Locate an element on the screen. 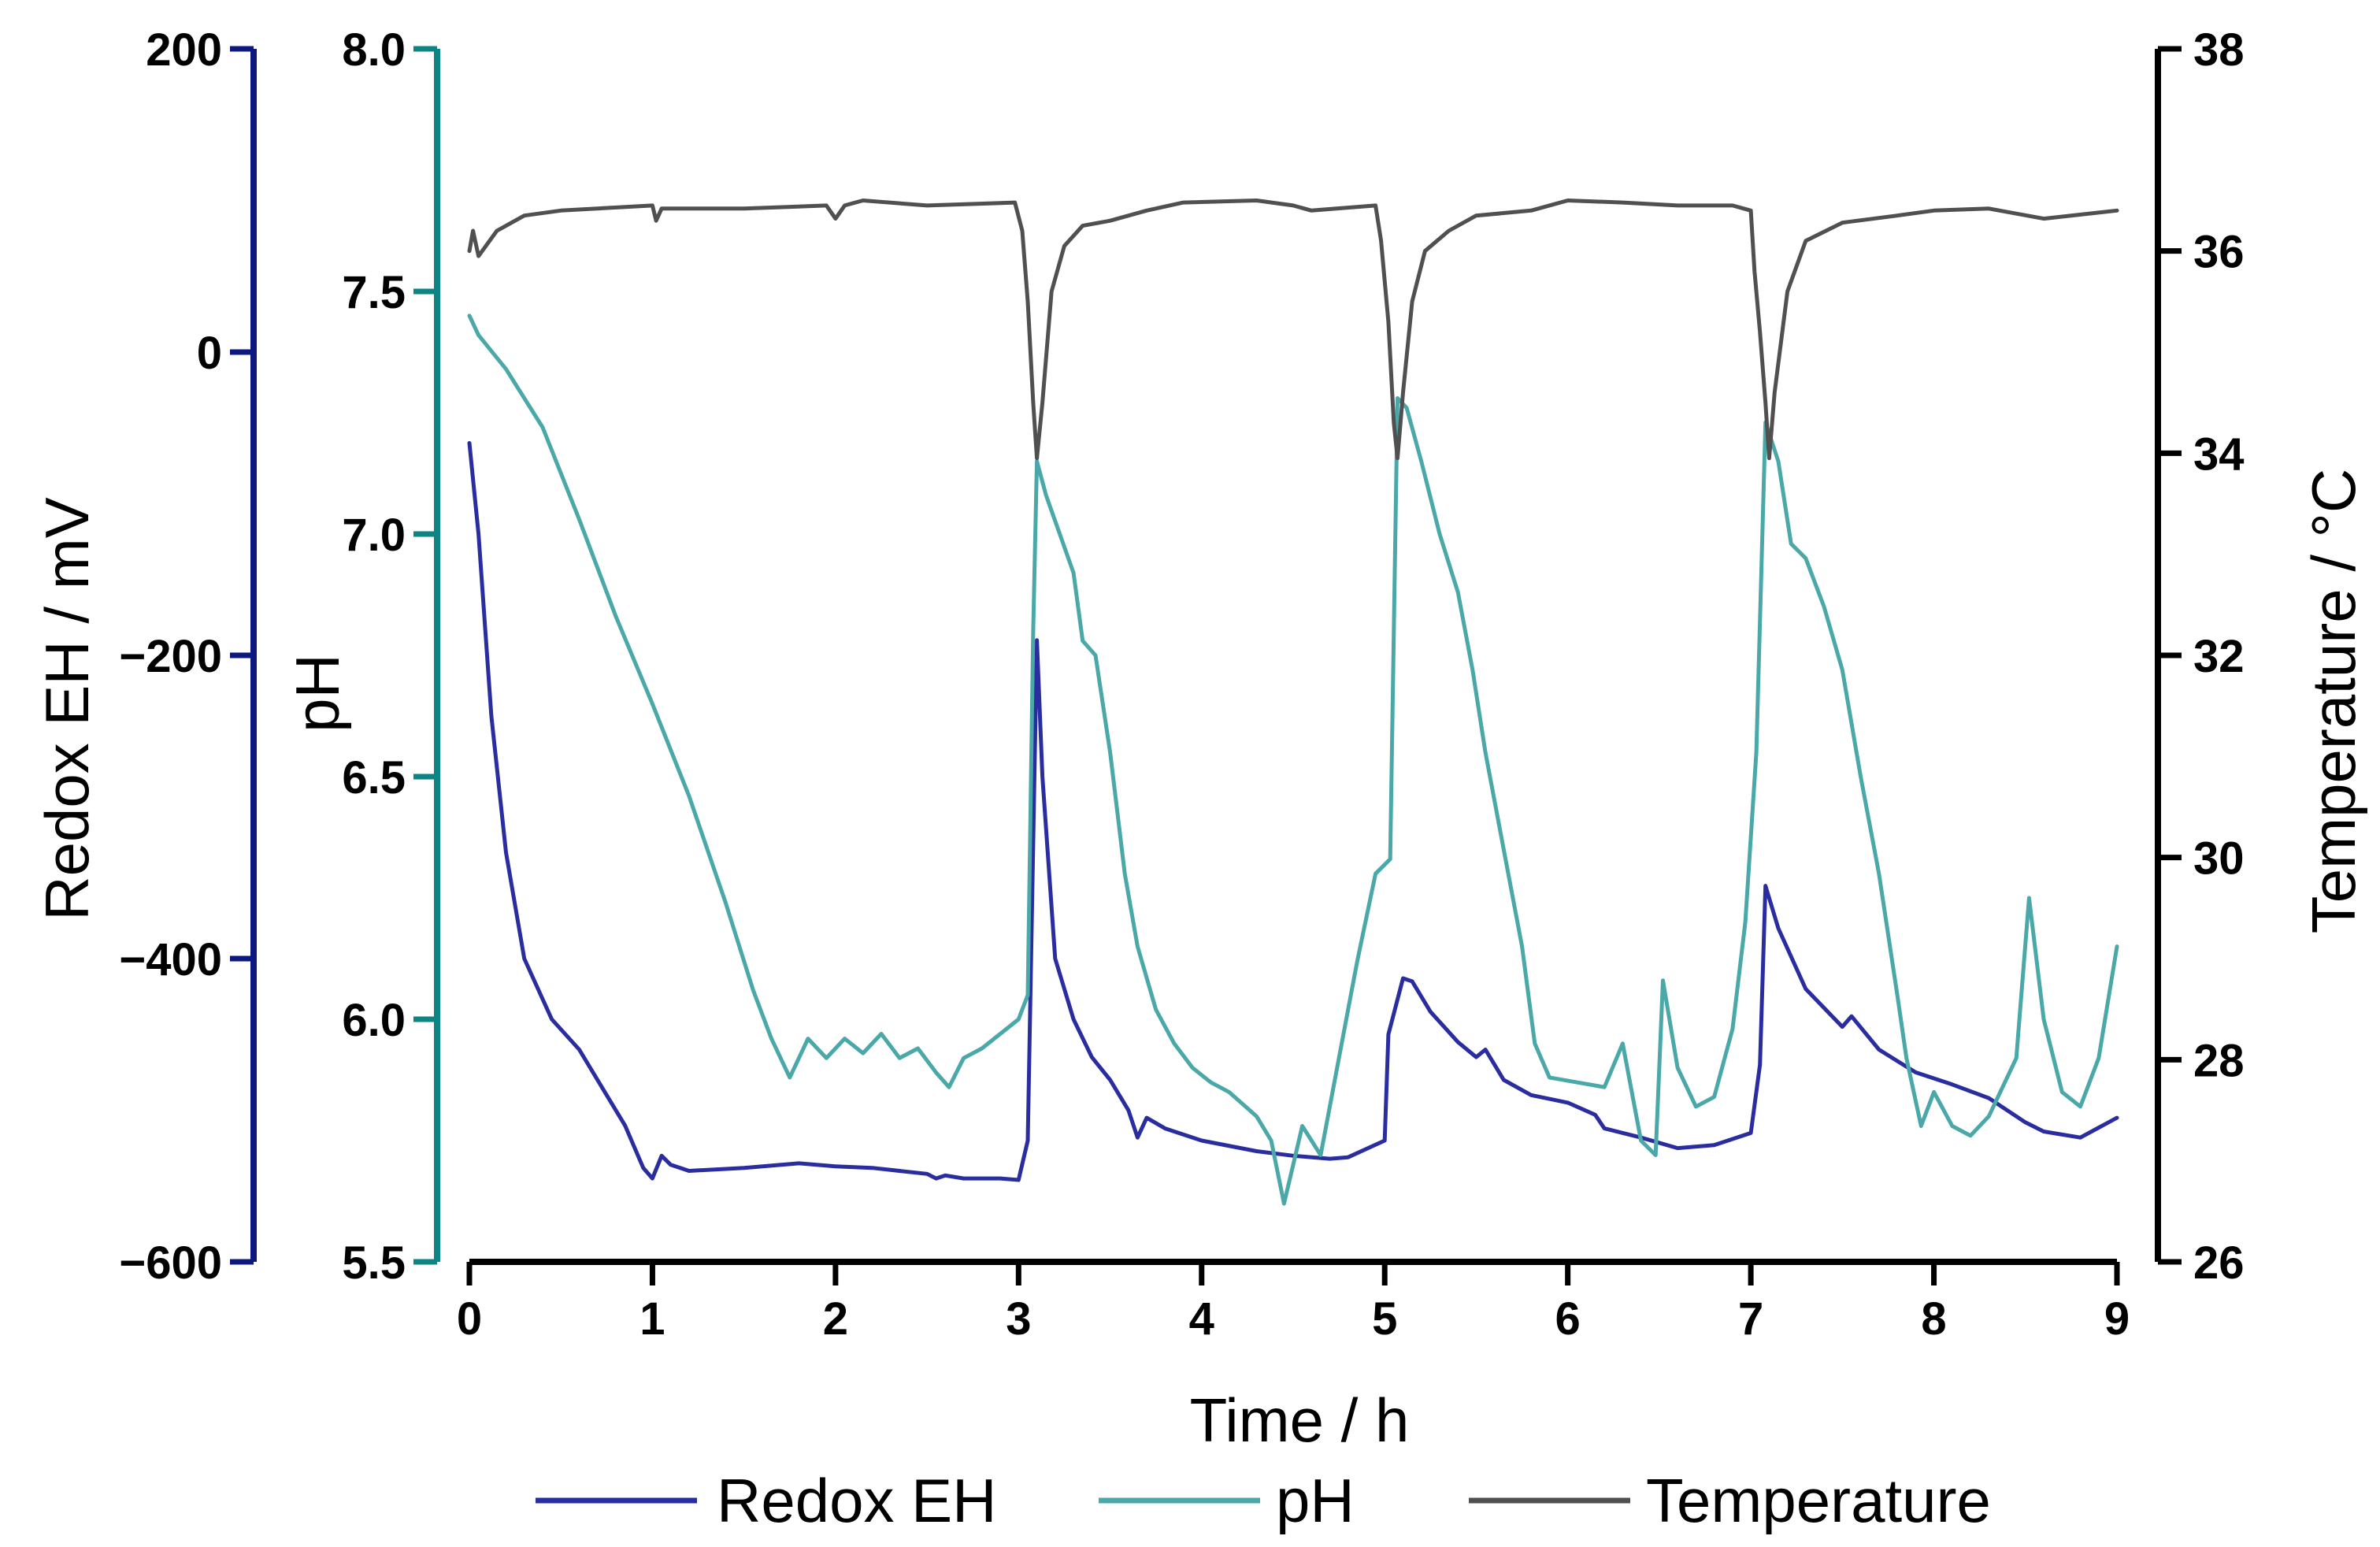 Image resolution: width=2380 pixels, height=1547 pixels. ph-tick-label: 5.5 is located at coordinates (374, 1263).